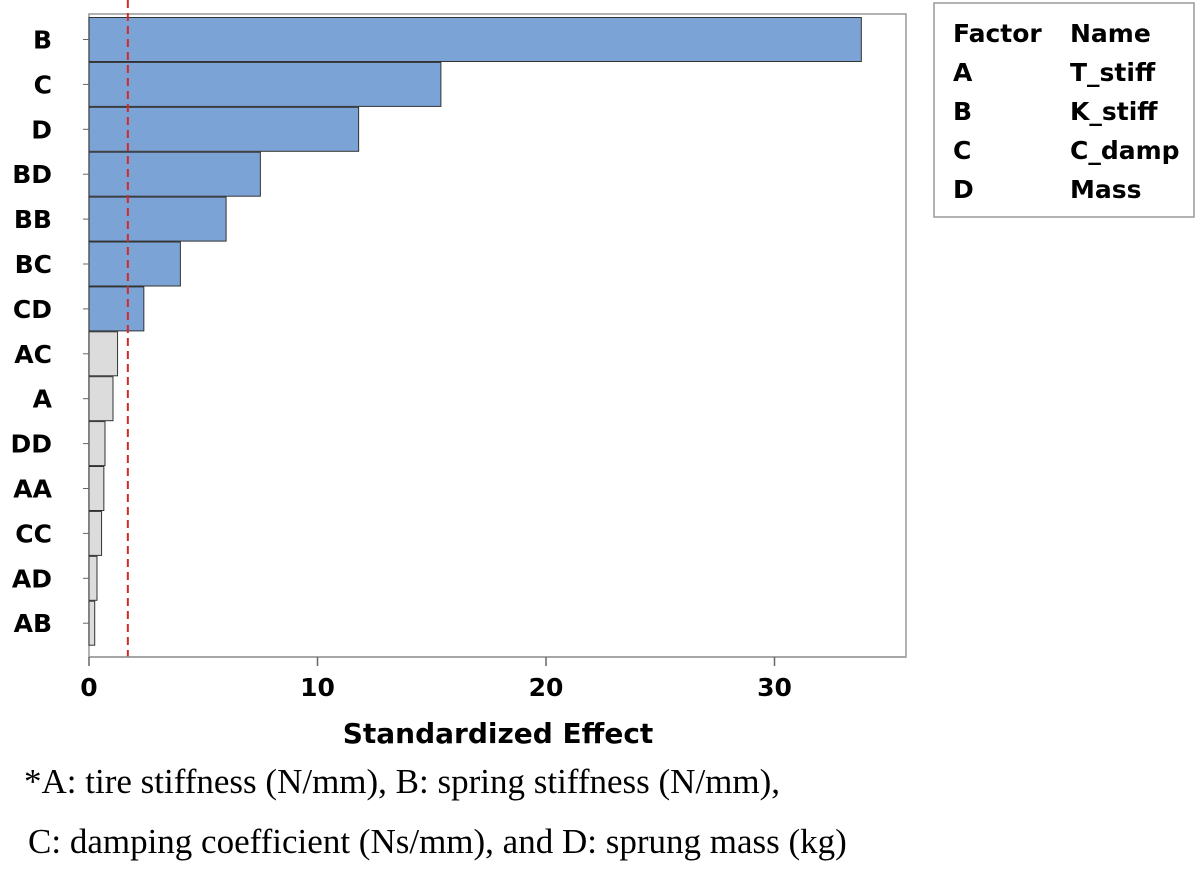 This screenshot has width=1200, height=876. Describe the element at coordinates (88, 687) in the screenshot. I see `x-tick-label-0: 0` at that location.